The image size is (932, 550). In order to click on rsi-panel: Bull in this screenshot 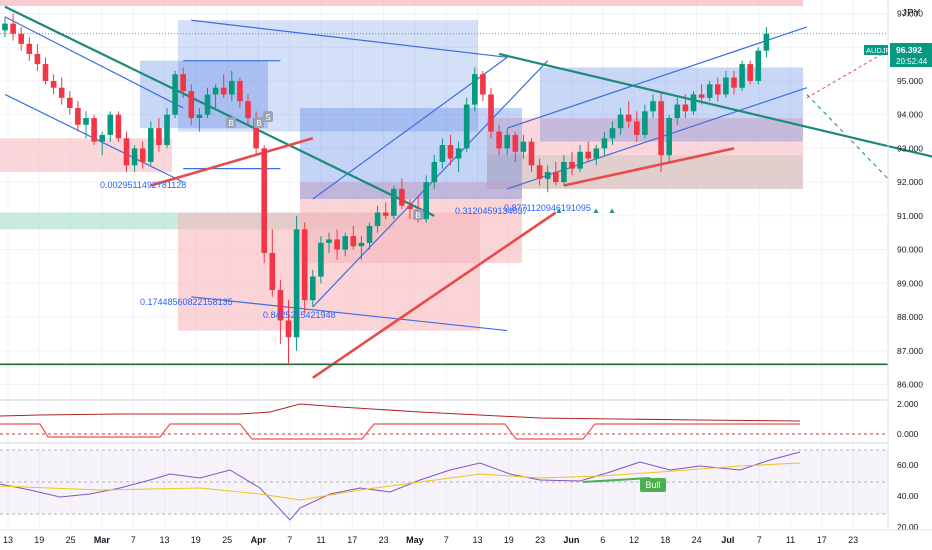, I will do `click(444, 481)`.